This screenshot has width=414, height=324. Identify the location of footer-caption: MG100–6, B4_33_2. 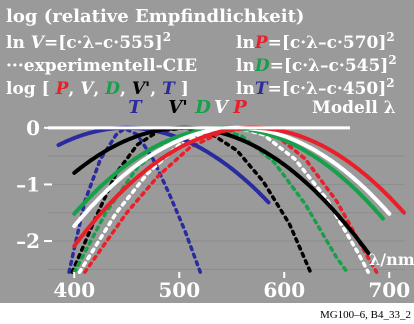
(365, 315).